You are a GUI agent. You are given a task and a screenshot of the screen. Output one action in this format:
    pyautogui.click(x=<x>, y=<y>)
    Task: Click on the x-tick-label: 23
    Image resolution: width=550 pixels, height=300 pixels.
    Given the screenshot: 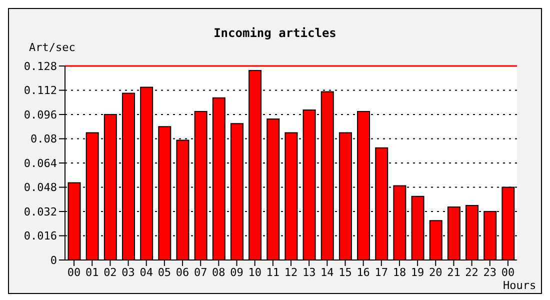 What is the action you would take?
    pyautogui.click(x=490, y=272)
    